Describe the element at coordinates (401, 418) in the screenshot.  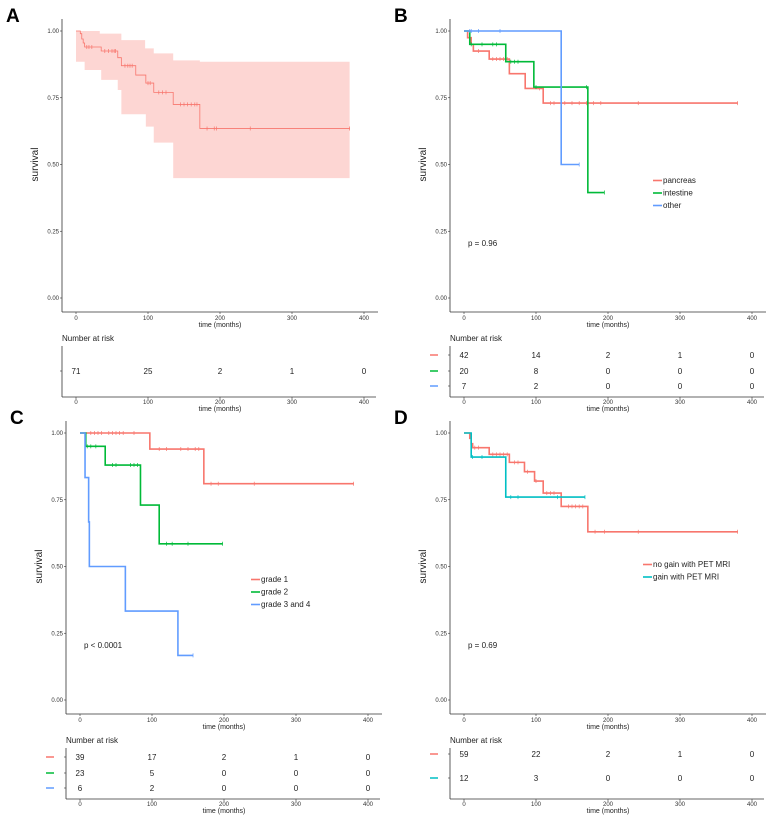
I see `panel-label: D` at that location.